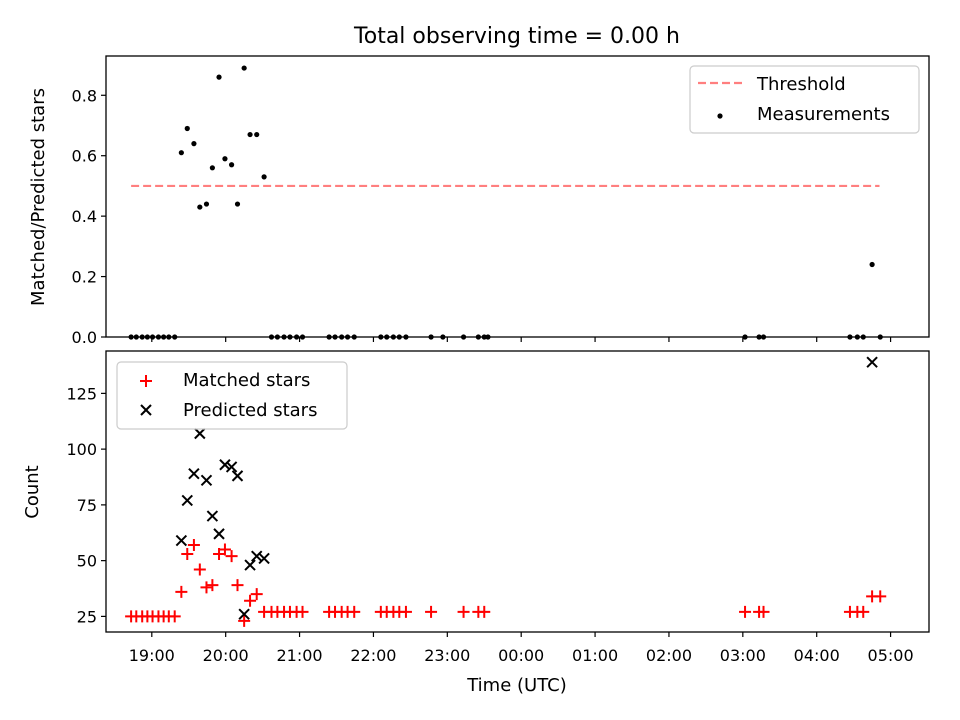 The width and height of the screenshot is (960, 720). I want to click on bottom-ytick-label: 75, so click(87, 505).